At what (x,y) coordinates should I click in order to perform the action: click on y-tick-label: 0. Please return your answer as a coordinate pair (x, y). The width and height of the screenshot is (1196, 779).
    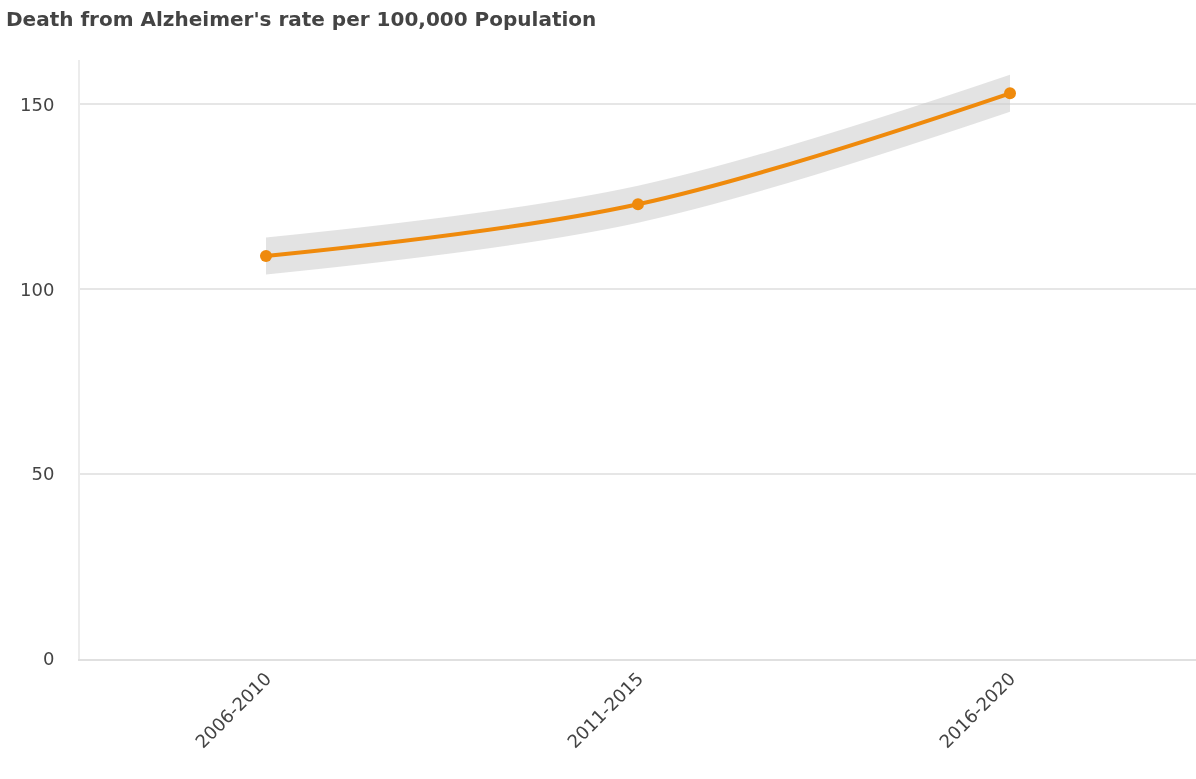
    Looking at the image, I should click on (48, 659).